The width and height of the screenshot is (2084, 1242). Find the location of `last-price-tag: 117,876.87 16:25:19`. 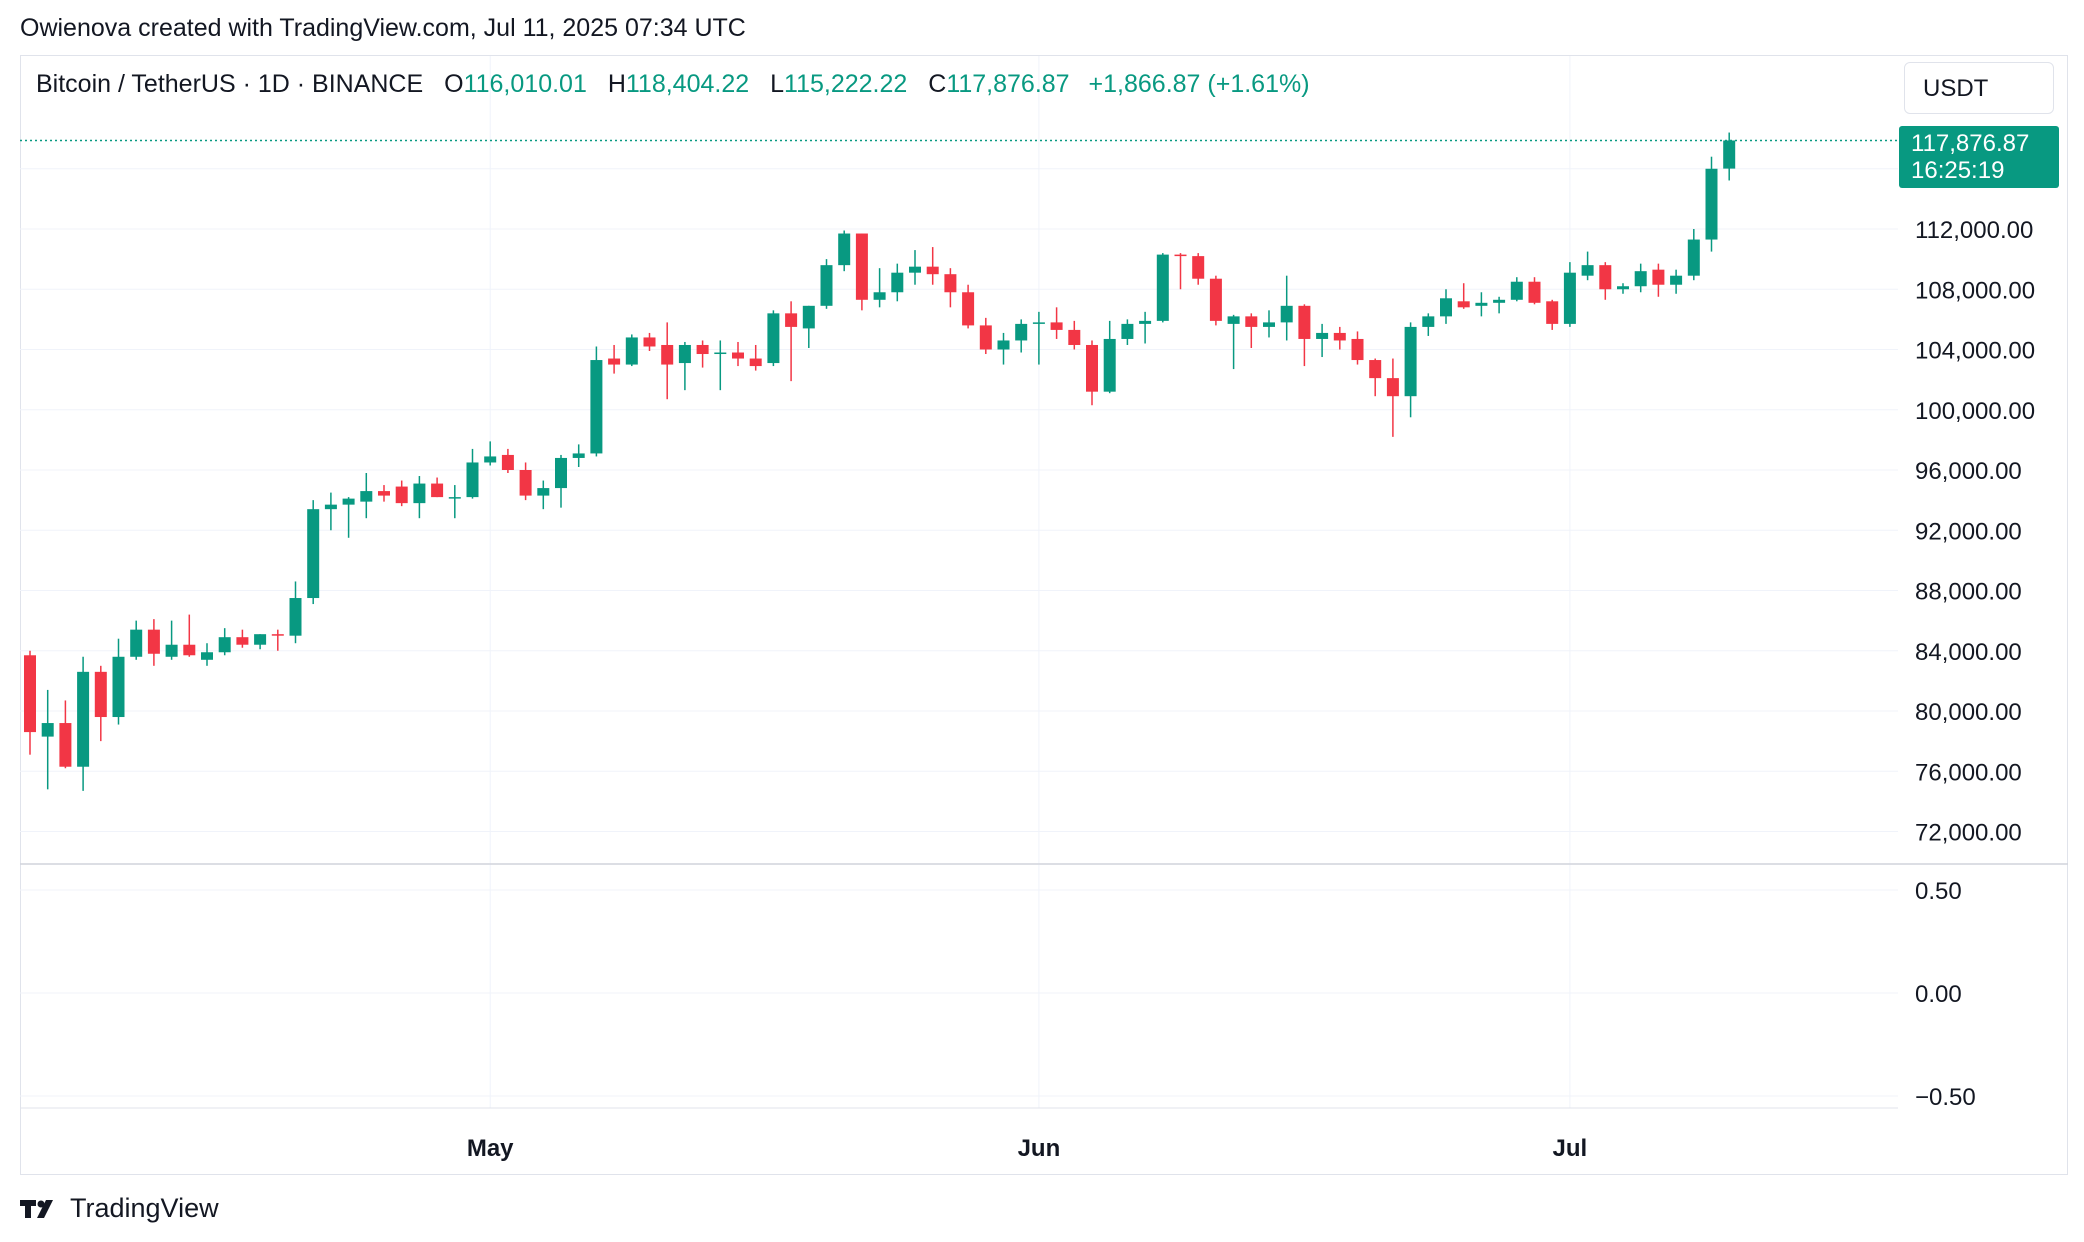

last-price-tag: 117,876.87 16:25:19 is located at coordinates (1979, 157).